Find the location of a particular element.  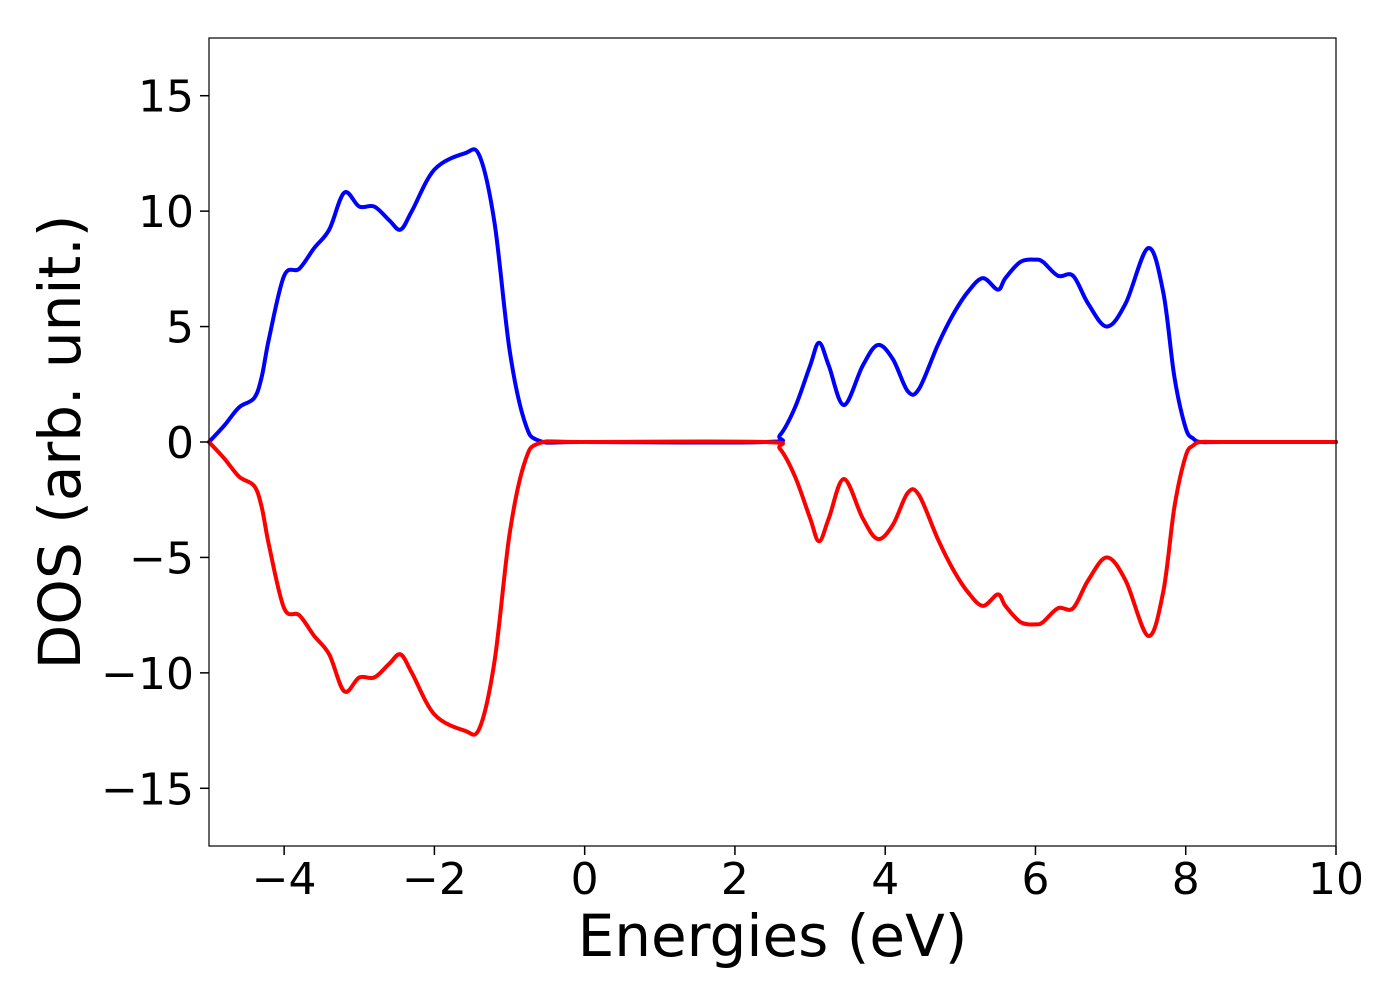

x-tick-label: 6 is located at coordinates (1035, 879).